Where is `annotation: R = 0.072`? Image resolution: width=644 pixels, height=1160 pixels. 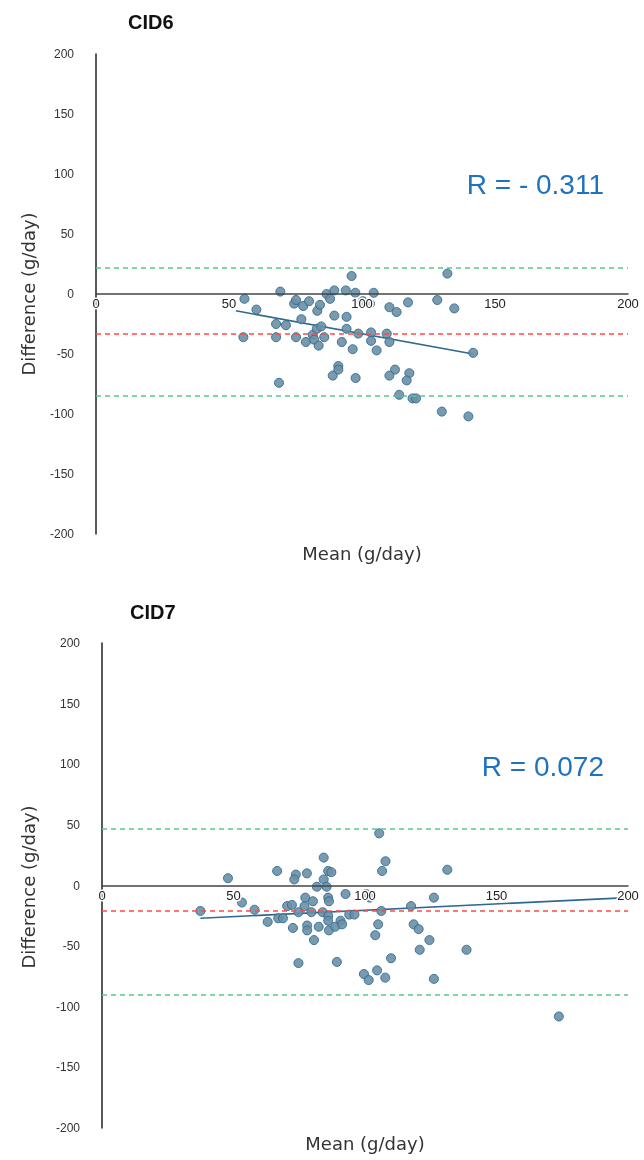
annotation: R = 0.072 is located at coordinates (542, 766).